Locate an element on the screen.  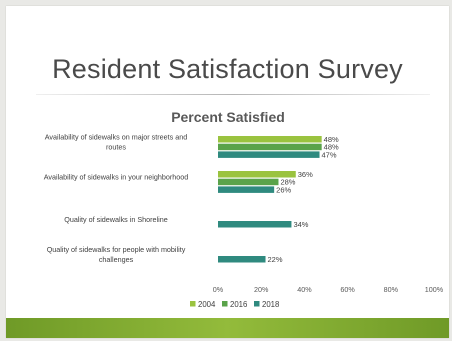
legend-label: 2004 is located at coordinates (207, 304).